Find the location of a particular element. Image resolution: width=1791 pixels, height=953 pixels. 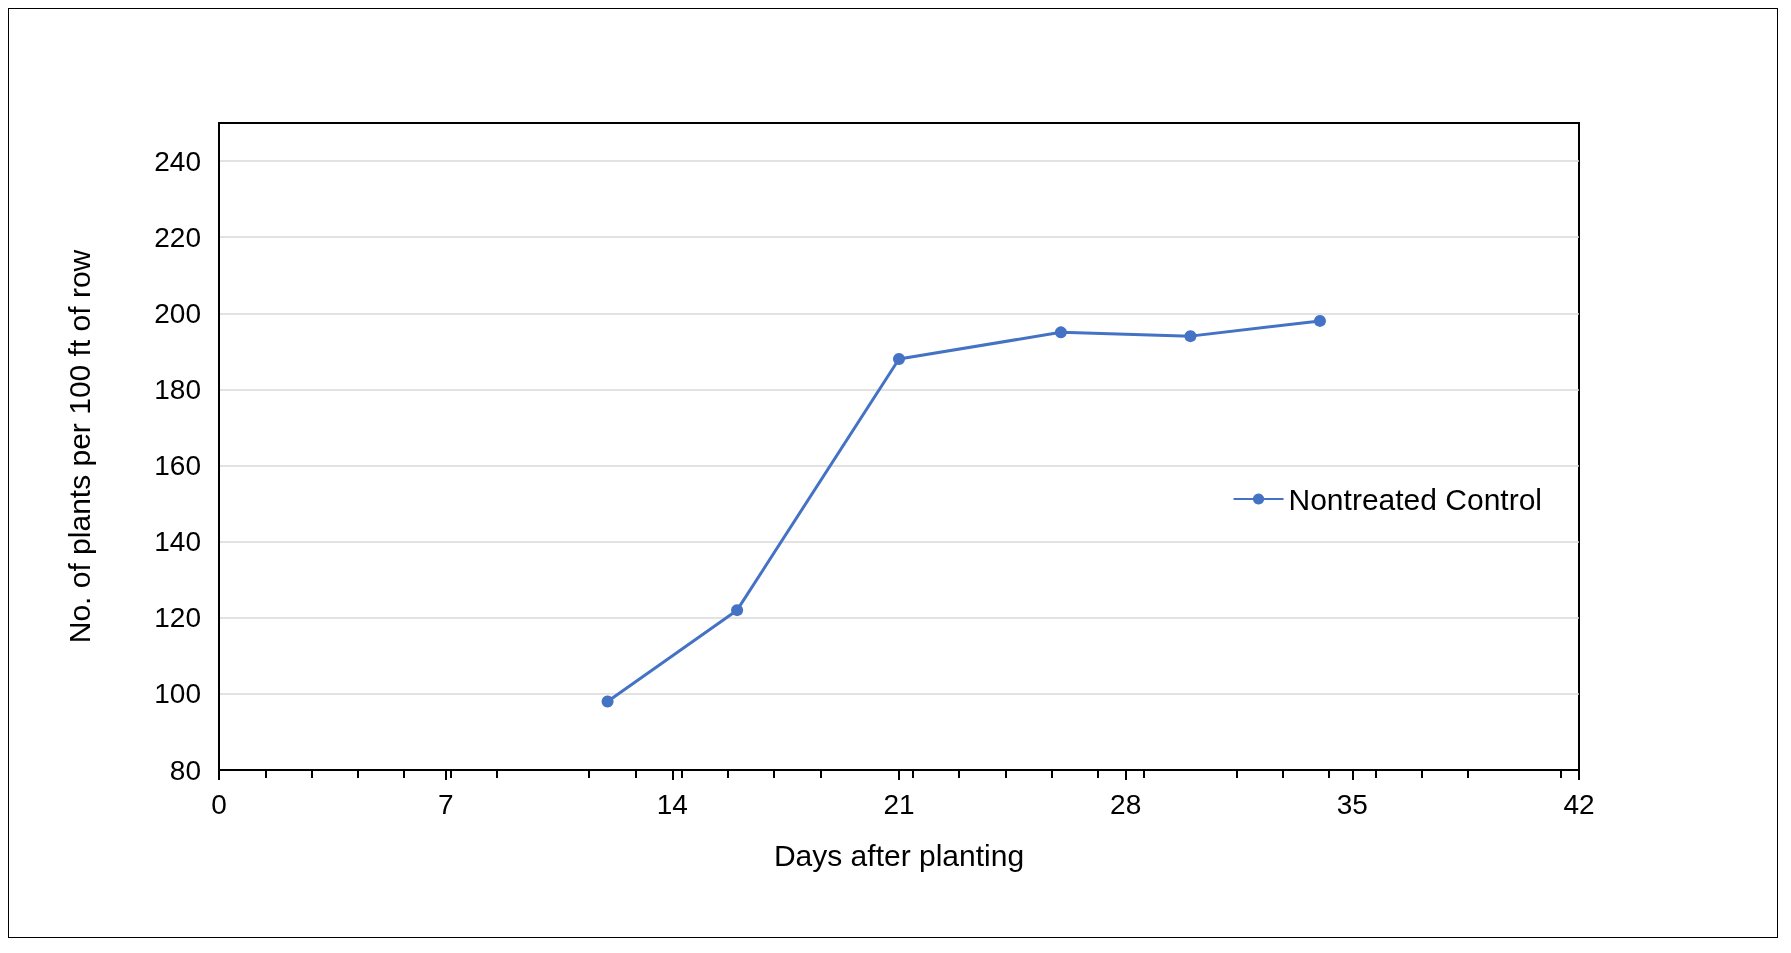

y-tick-label: 180 is located at coordinates (177, 389).